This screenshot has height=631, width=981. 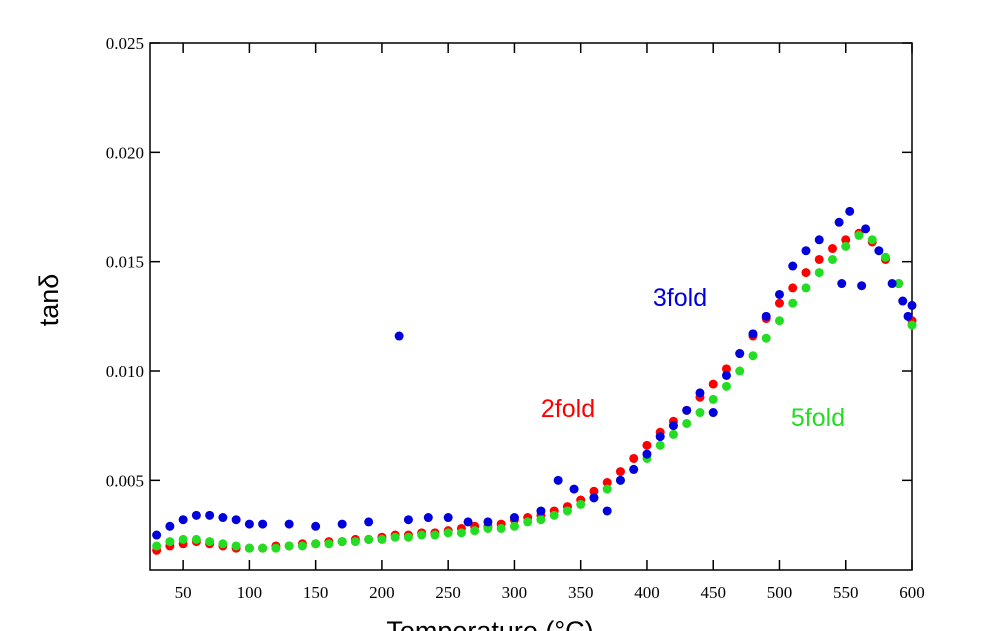 What do you see at coordinates (448, 592) in the screenshot?
I see `x-tick-label: 250` at bounding box center [448, 592].